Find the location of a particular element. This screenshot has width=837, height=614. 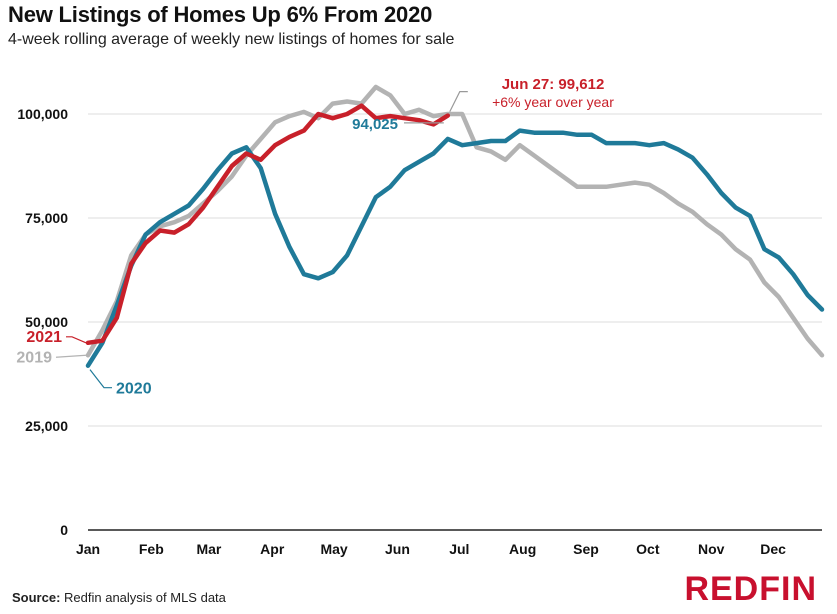

series-label-2021: 2021 is located at coordinates (44, 337).